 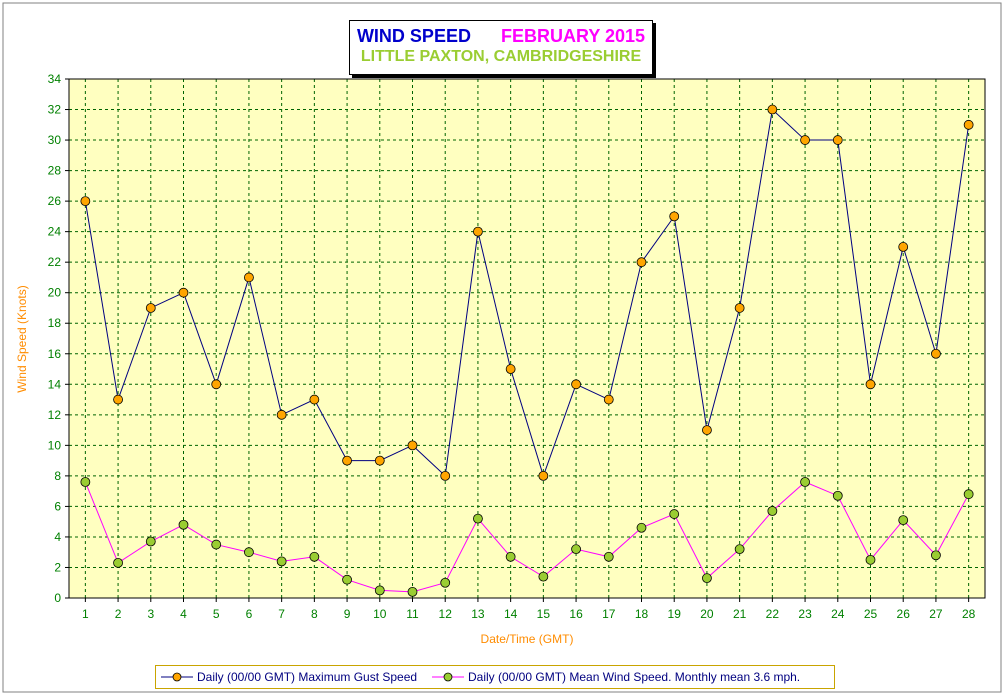 I want to click on y-tick-label: 32, so click(x=55, y=110).